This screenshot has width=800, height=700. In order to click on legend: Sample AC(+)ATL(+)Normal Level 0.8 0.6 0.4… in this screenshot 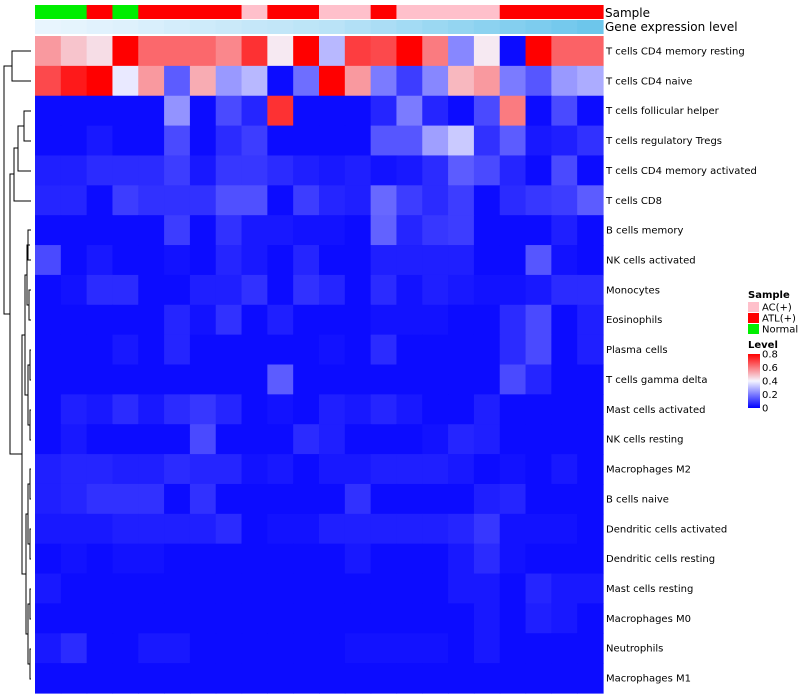, I will do `click(773, 352)`.